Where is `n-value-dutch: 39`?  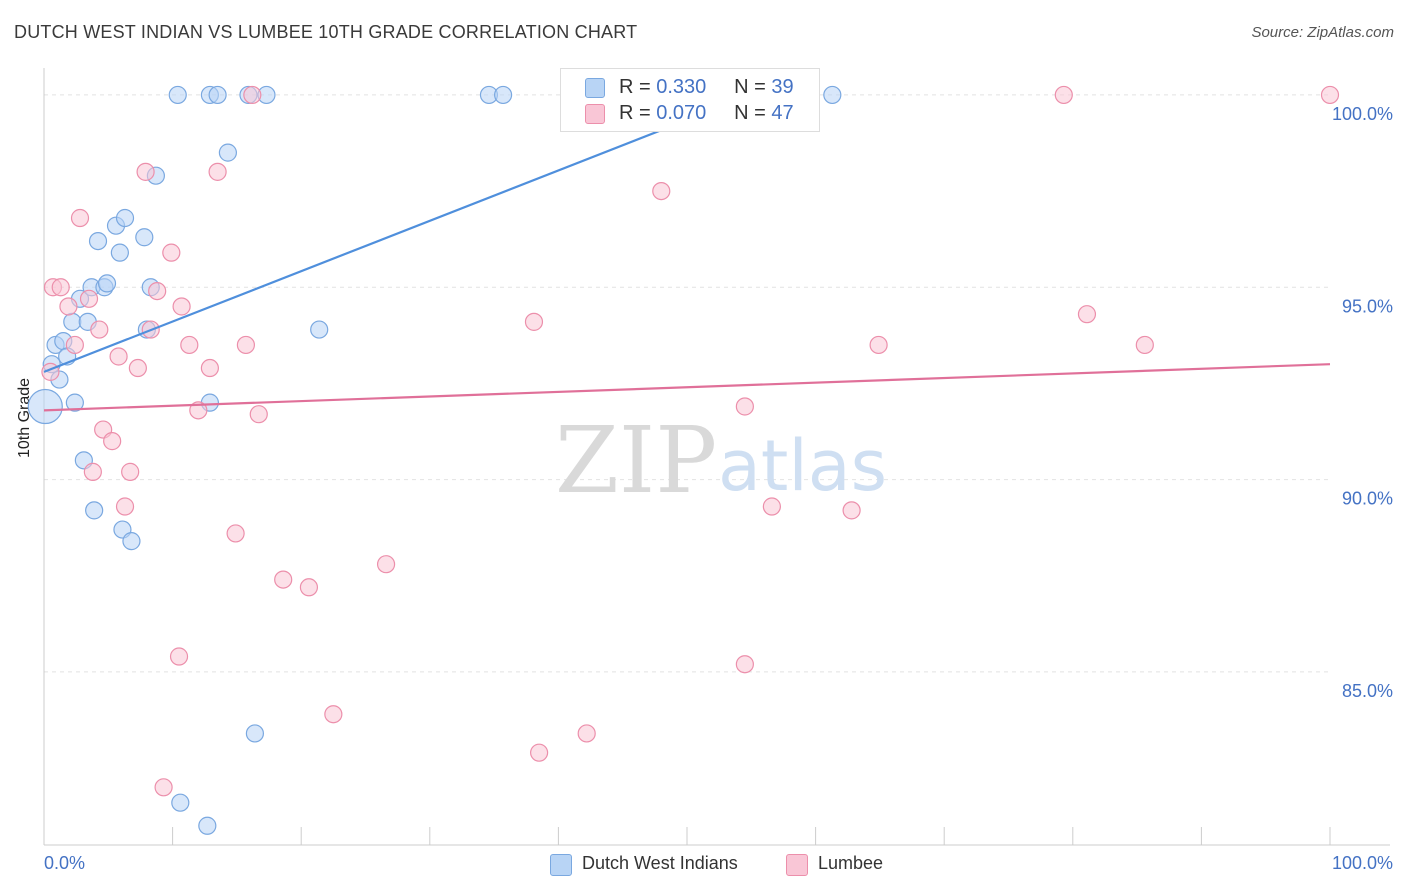
n-value-dutch: 39 is located at coordinates (782, 87).